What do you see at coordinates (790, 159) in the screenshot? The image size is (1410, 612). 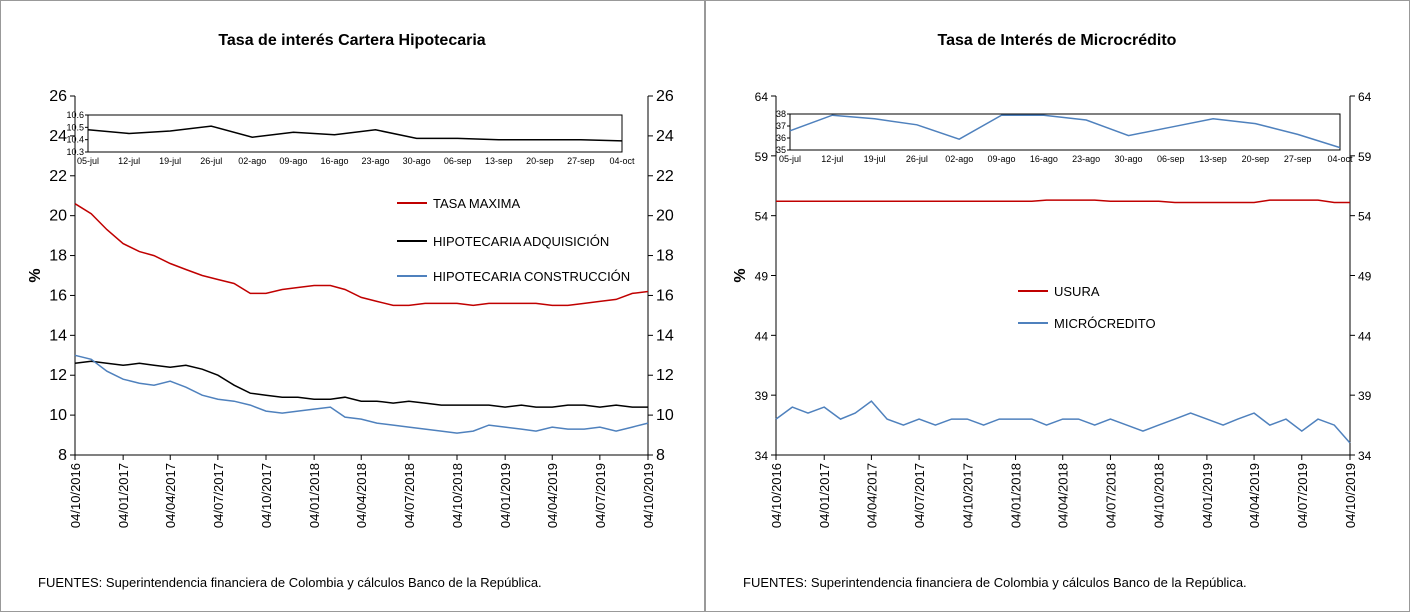 I see `inset-x-tick-label: 05-jul` at bounding box center [790, 159].